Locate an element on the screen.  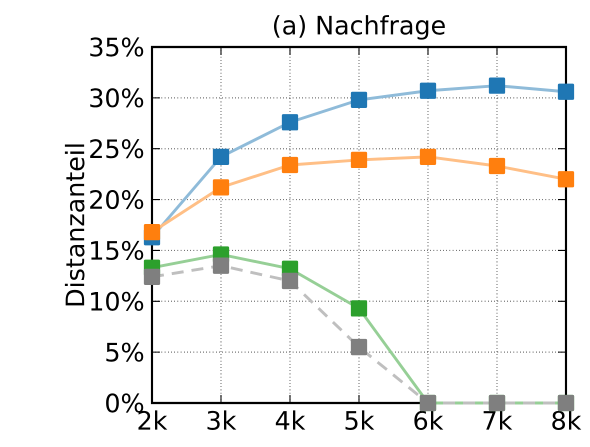
x-tick-label: 7k is located at coordinates (498, 420).